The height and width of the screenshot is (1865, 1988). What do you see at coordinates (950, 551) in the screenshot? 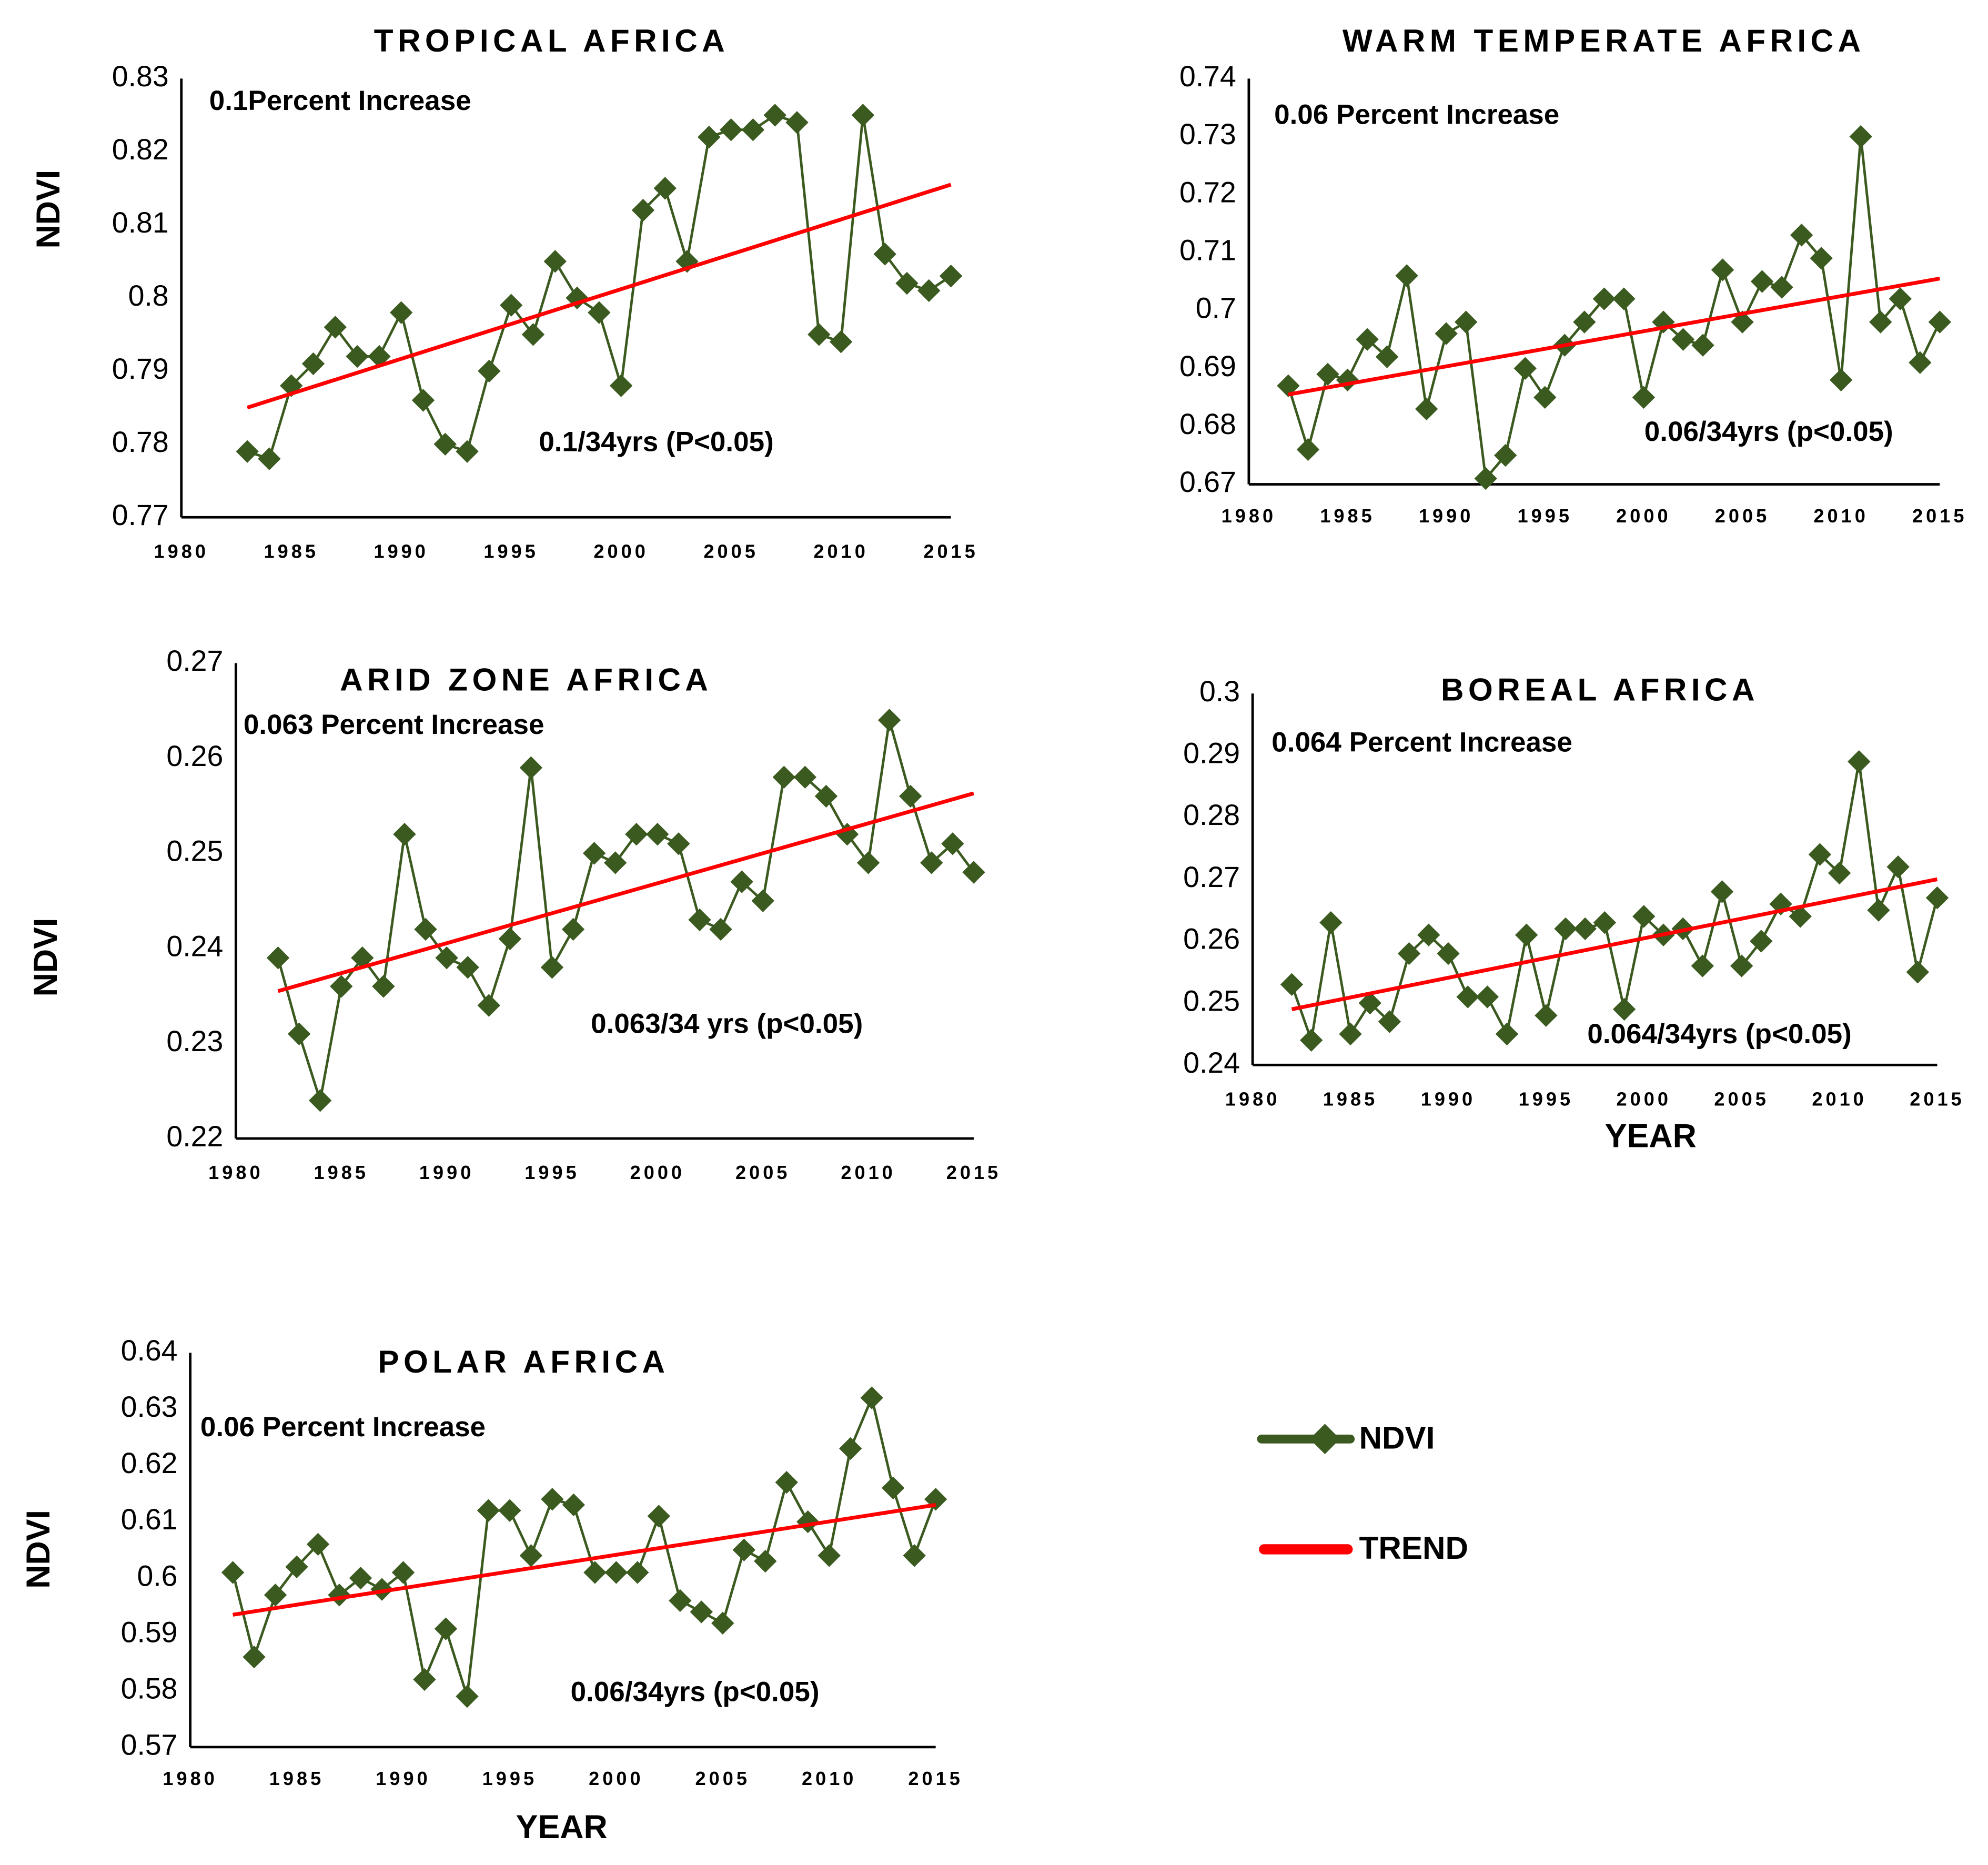
I see `x-tick-label: 2015` at bounding box center [950, 551].